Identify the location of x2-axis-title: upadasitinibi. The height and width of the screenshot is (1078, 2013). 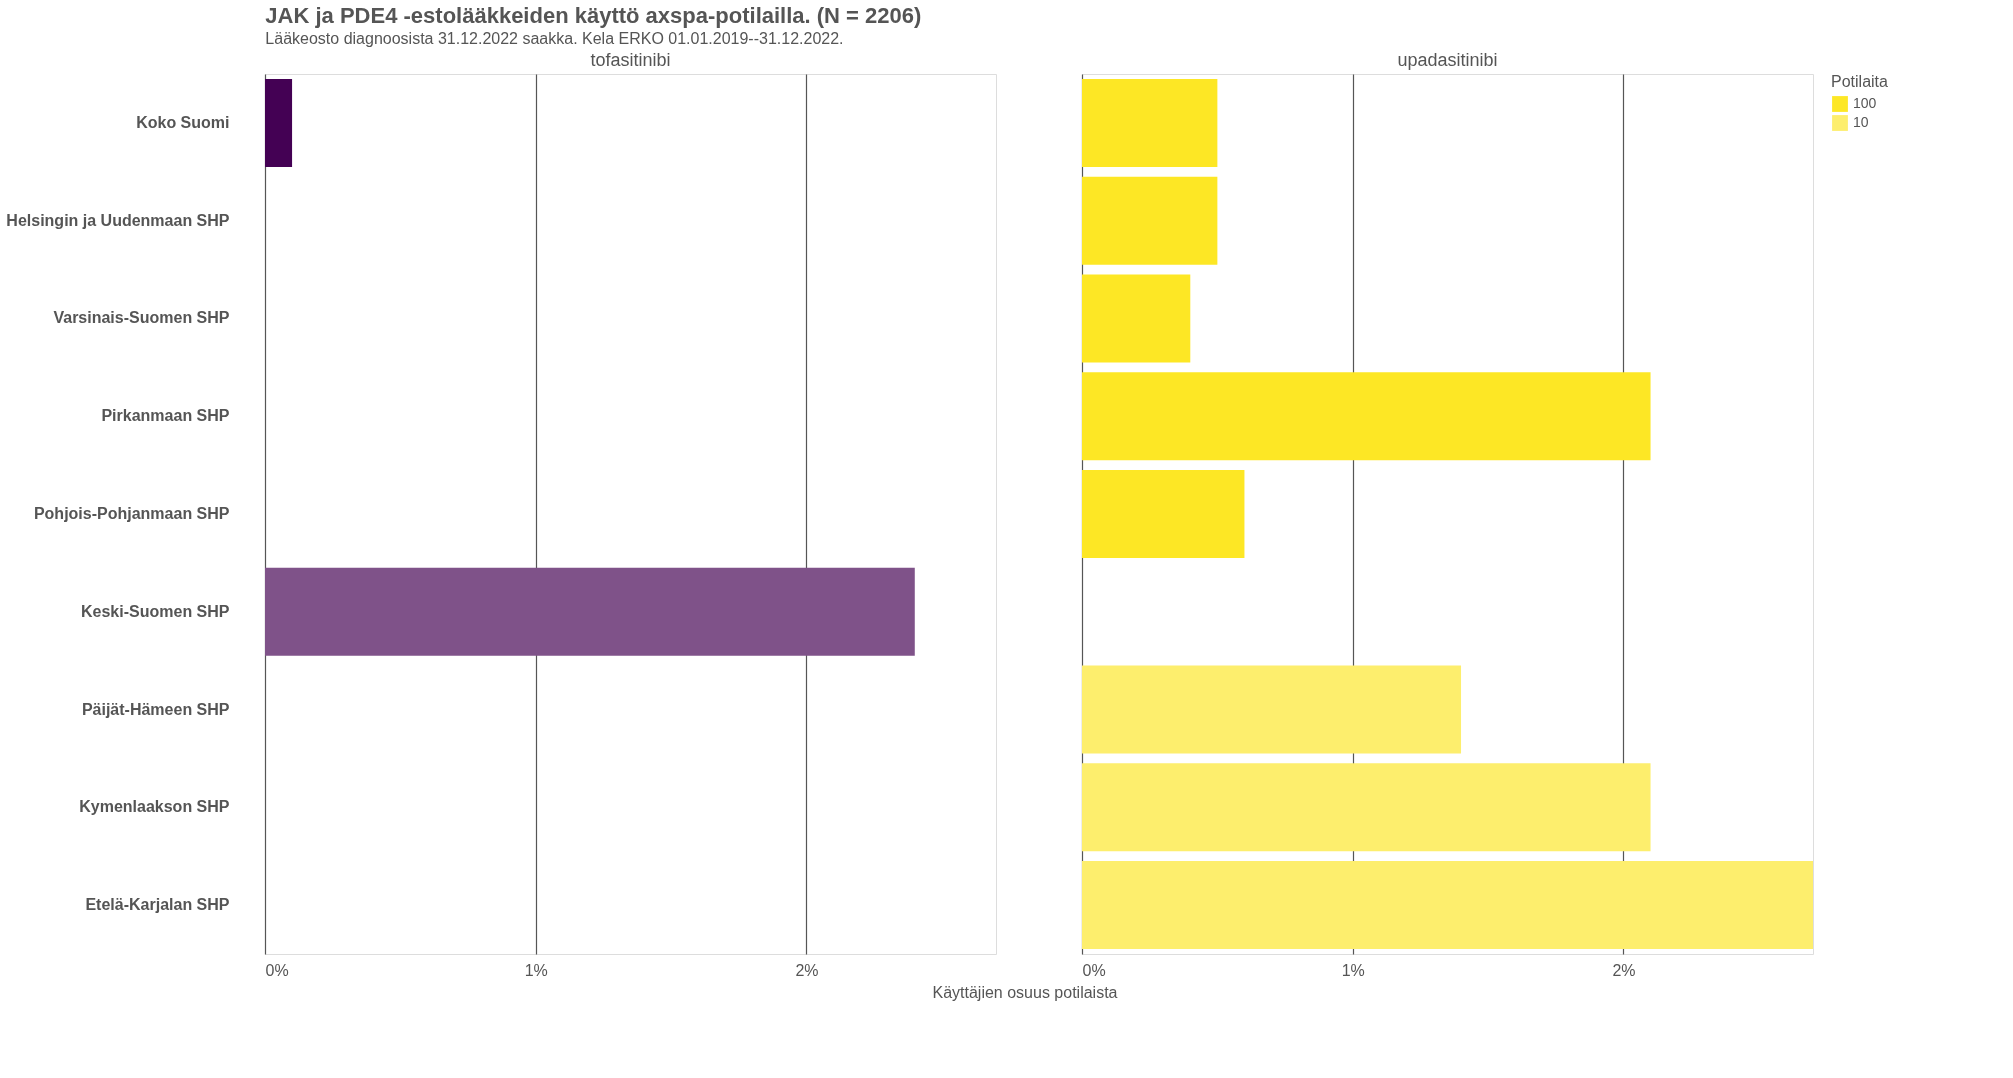
(1447, 60).